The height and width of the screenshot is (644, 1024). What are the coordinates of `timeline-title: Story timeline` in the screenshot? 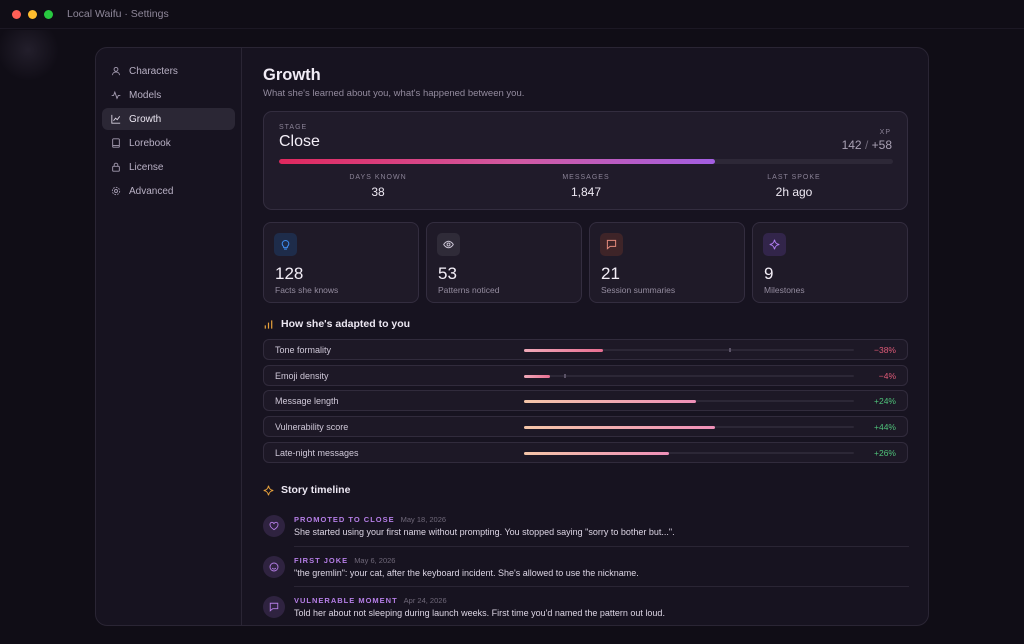 It's located at (316, 490).